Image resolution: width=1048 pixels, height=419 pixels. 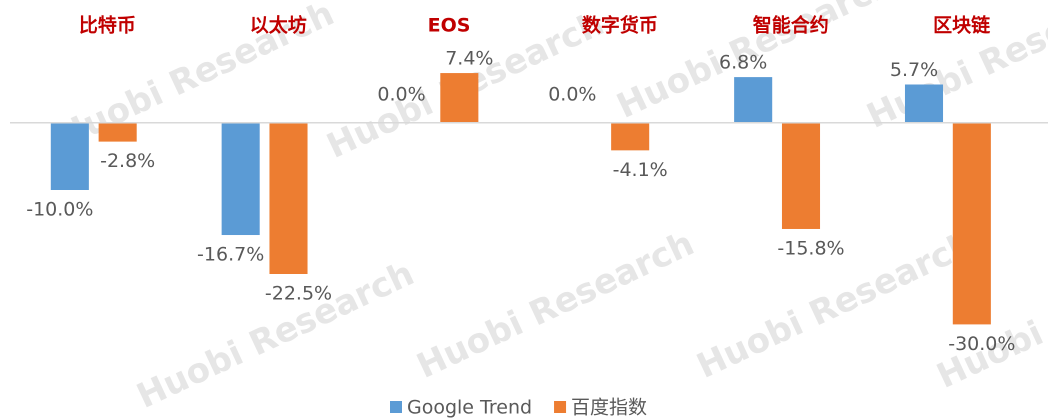 What do you see at coordinates (961, 25) in the screenshot?
I see `category-label: 区块链` at bounding box center [961, 25].